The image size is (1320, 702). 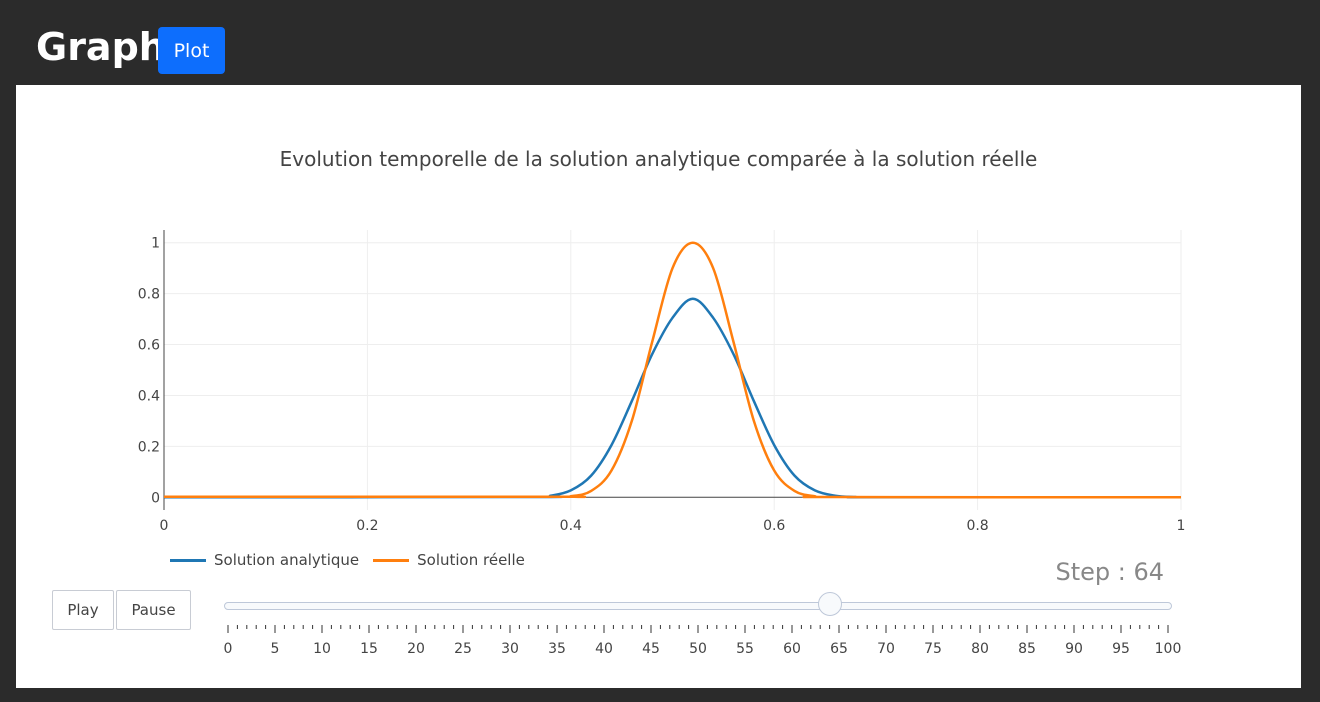 I want to click on step-slider-handle, so click(x=829, y=604).